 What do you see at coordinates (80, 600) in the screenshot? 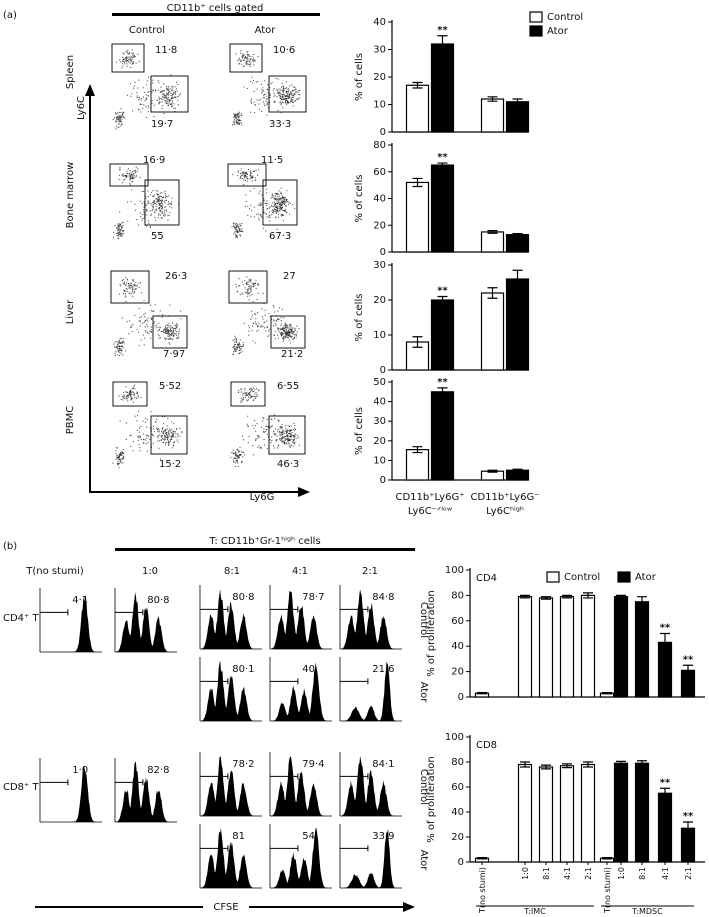
I see `hist-value: 4·1` at bounding box center [80, 600].